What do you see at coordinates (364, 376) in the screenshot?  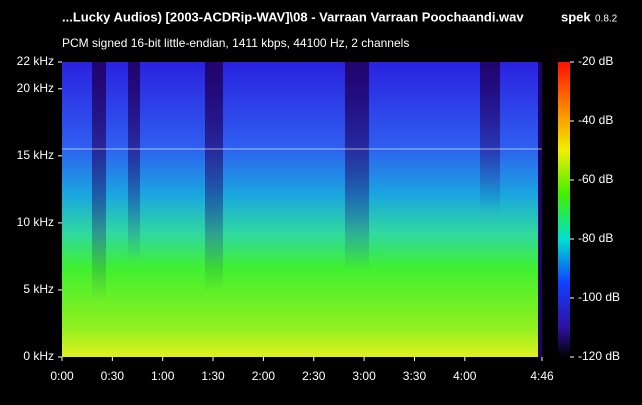 I see `x-tick-label: 3:00` at bounding box center [364, 376].